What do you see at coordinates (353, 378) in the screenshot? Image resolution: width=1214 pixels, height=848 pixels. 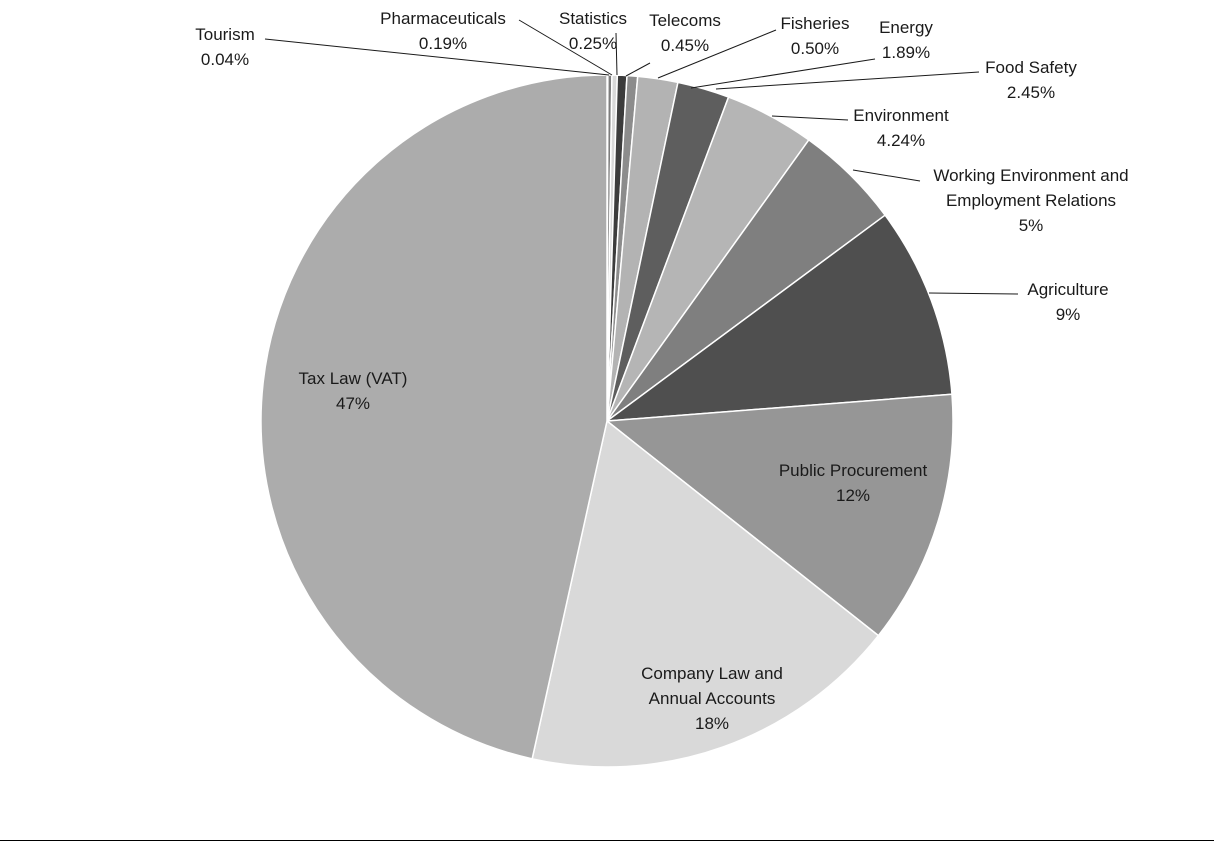 I see `slice-category-label: Tax Law (VAT)` at bounding box center [353, 378].